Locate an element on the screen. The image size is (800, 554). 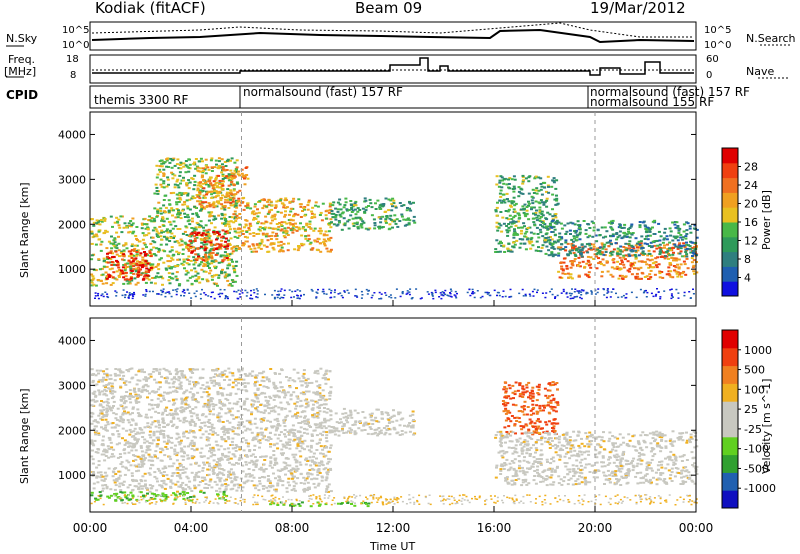
nsky-strip-frame is located at coordinates (393, 36).